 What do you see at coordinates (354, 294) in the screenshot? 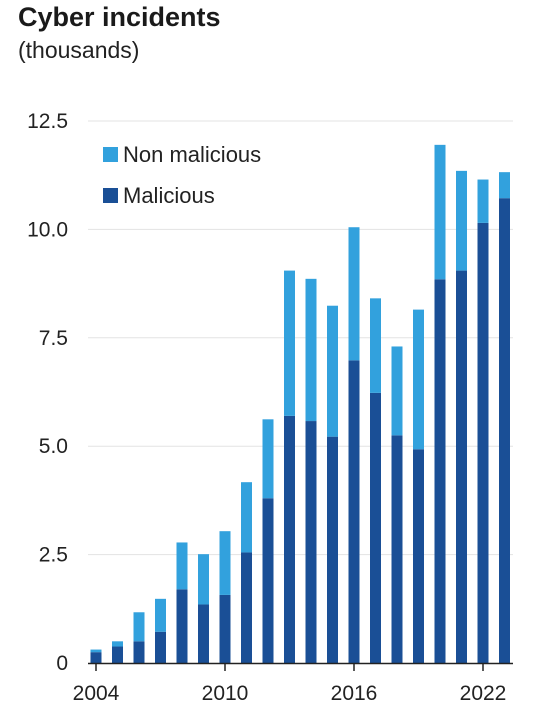
I see `bar-non-malicious-2016` at bounding box center [354, 294].